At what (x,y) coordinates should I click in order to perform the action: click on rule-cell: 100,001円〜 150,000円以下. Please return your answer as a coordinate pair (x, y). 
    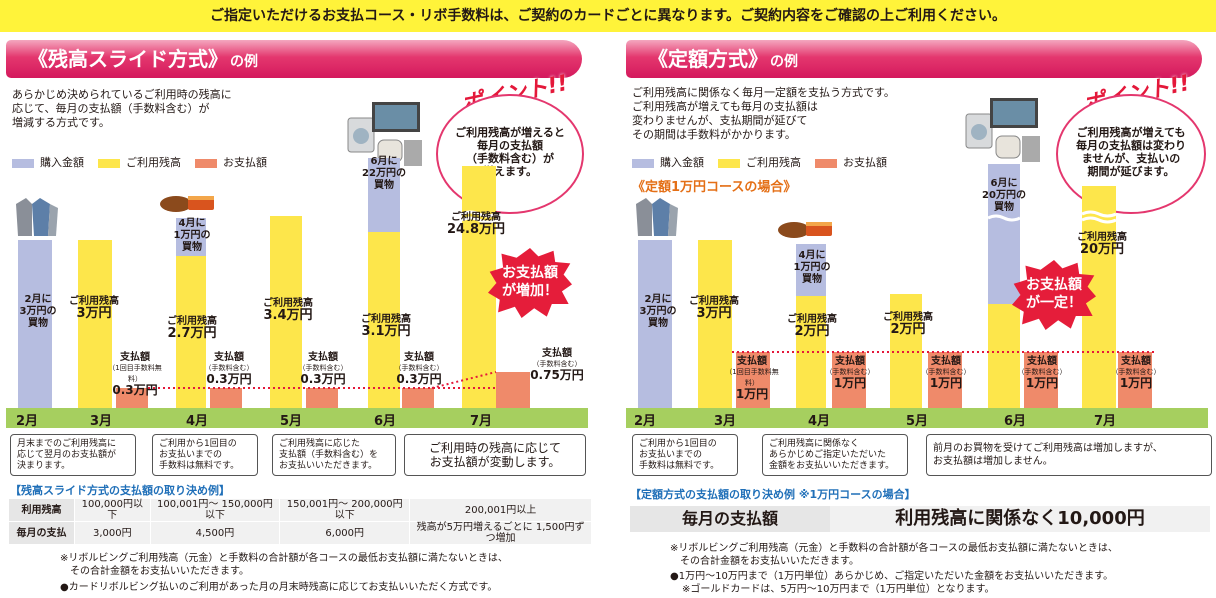
    Looking at the image, I should click on (215, 510).